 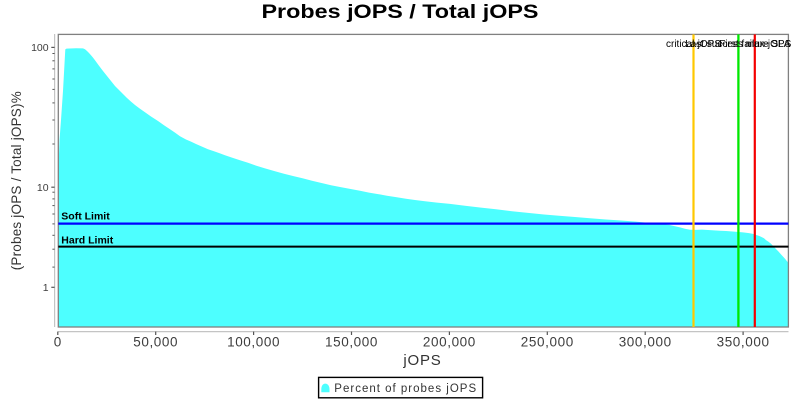 What do you see at coordinates (155, 342) in the screenshot?
I see `svg-text: 50,000` at bounding box center [155, 342].